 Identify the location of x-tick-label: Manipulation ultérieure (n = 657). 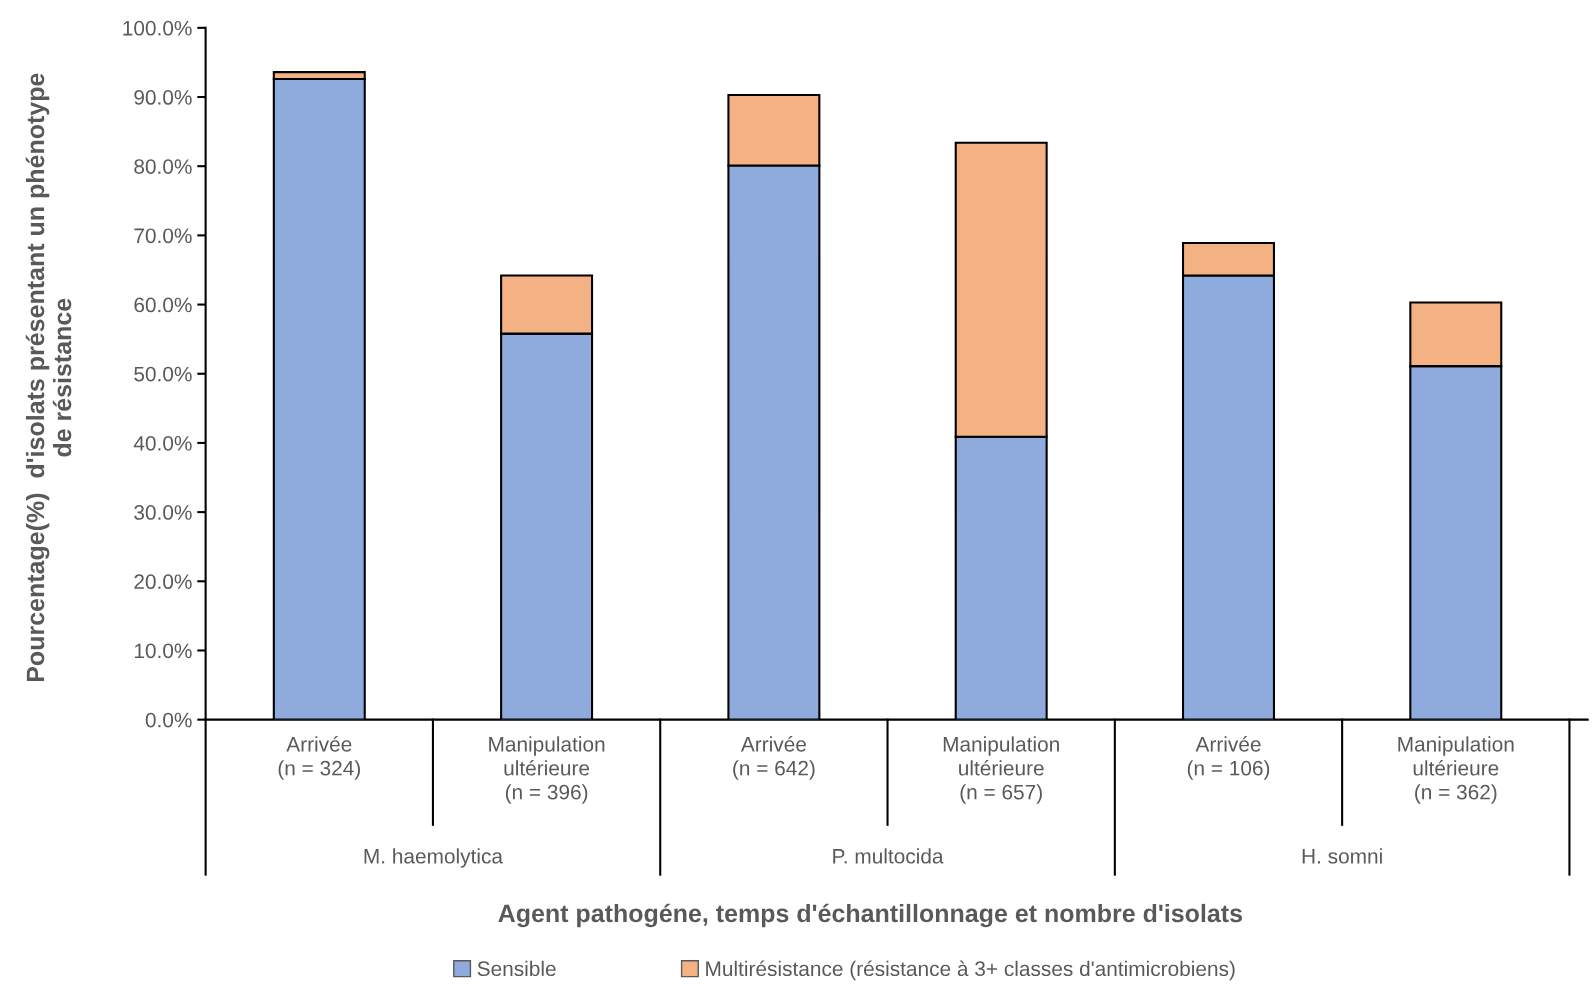
(1001, 770).